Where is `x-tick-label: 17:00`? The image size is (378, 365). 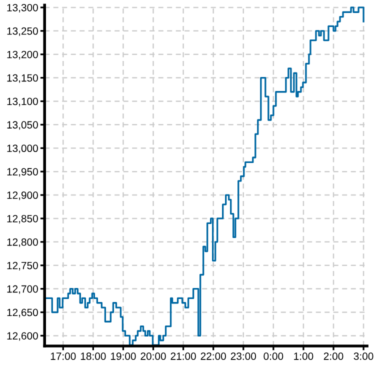
x-tick-label: 17:00 is located at coordinates (63, 356).